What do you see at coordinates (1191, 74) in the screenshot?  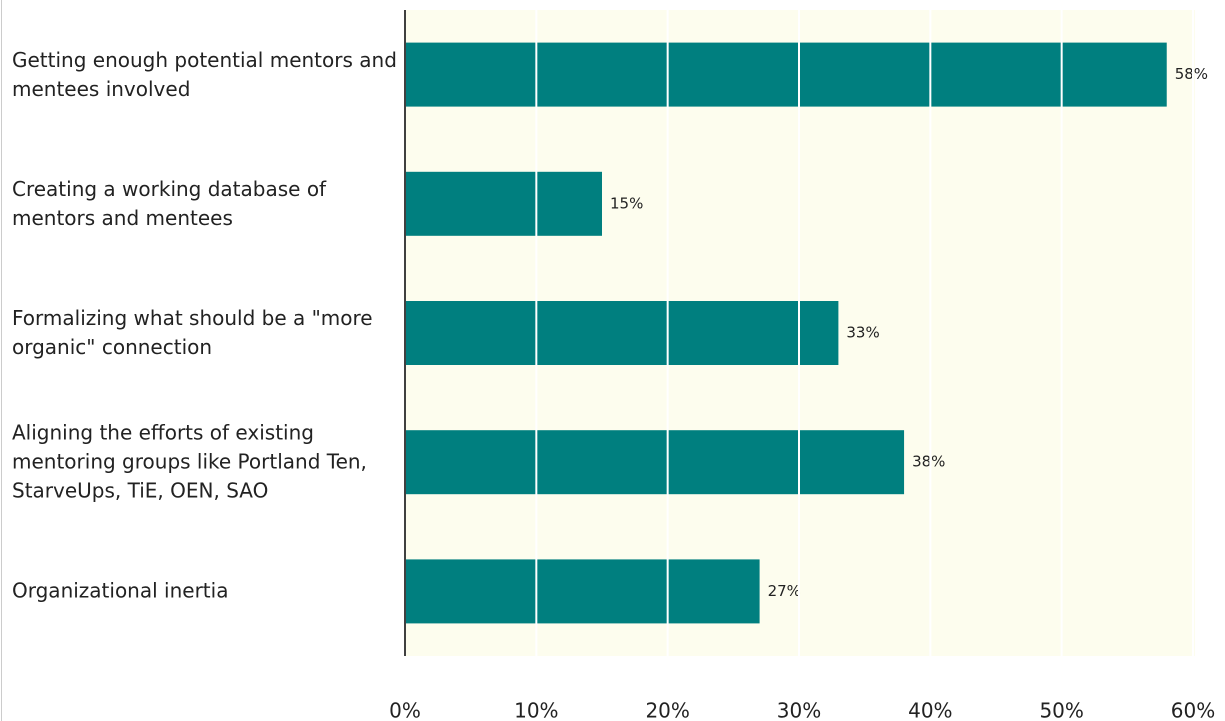 I see `value-label: 58%` at bounding box center [1191, 74].